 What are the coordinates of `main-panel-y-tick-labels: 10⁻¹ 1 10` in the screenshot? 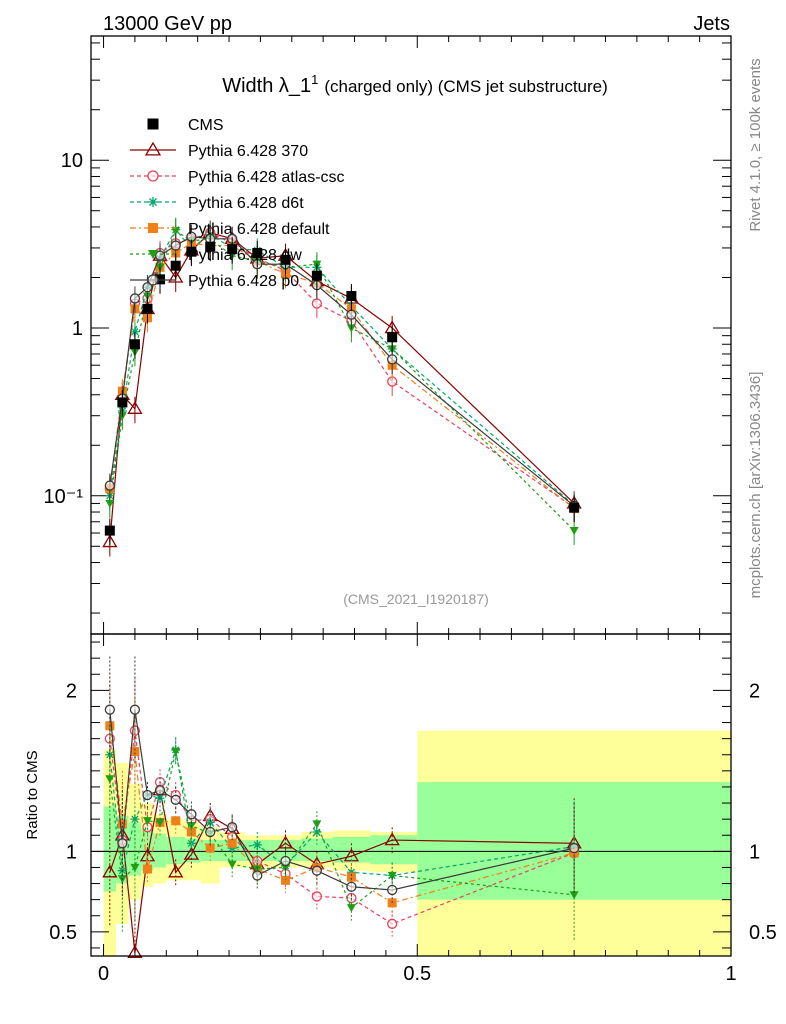 It's located at (64, 329).